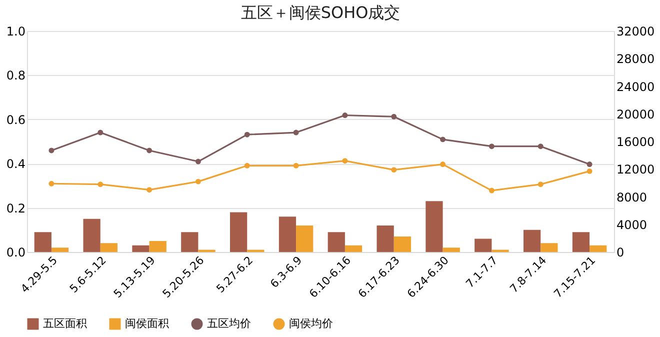  Describe the element at coordinates (632, 225) in the screenshot. I see `y2-tick-label: 4000` at that location.